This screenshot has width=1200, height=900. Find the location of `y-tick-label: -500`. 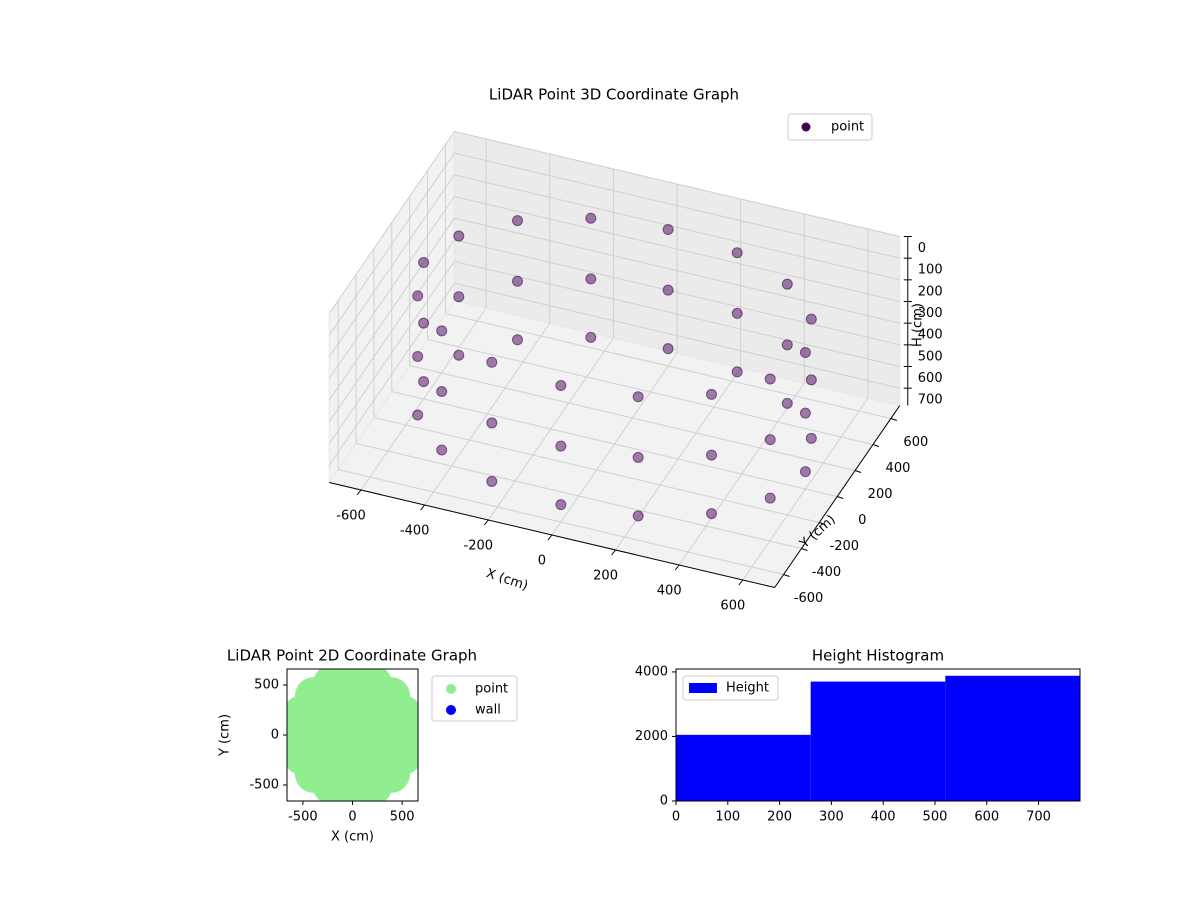

y-tick-label: -500 is located at coordinates (264, 785).